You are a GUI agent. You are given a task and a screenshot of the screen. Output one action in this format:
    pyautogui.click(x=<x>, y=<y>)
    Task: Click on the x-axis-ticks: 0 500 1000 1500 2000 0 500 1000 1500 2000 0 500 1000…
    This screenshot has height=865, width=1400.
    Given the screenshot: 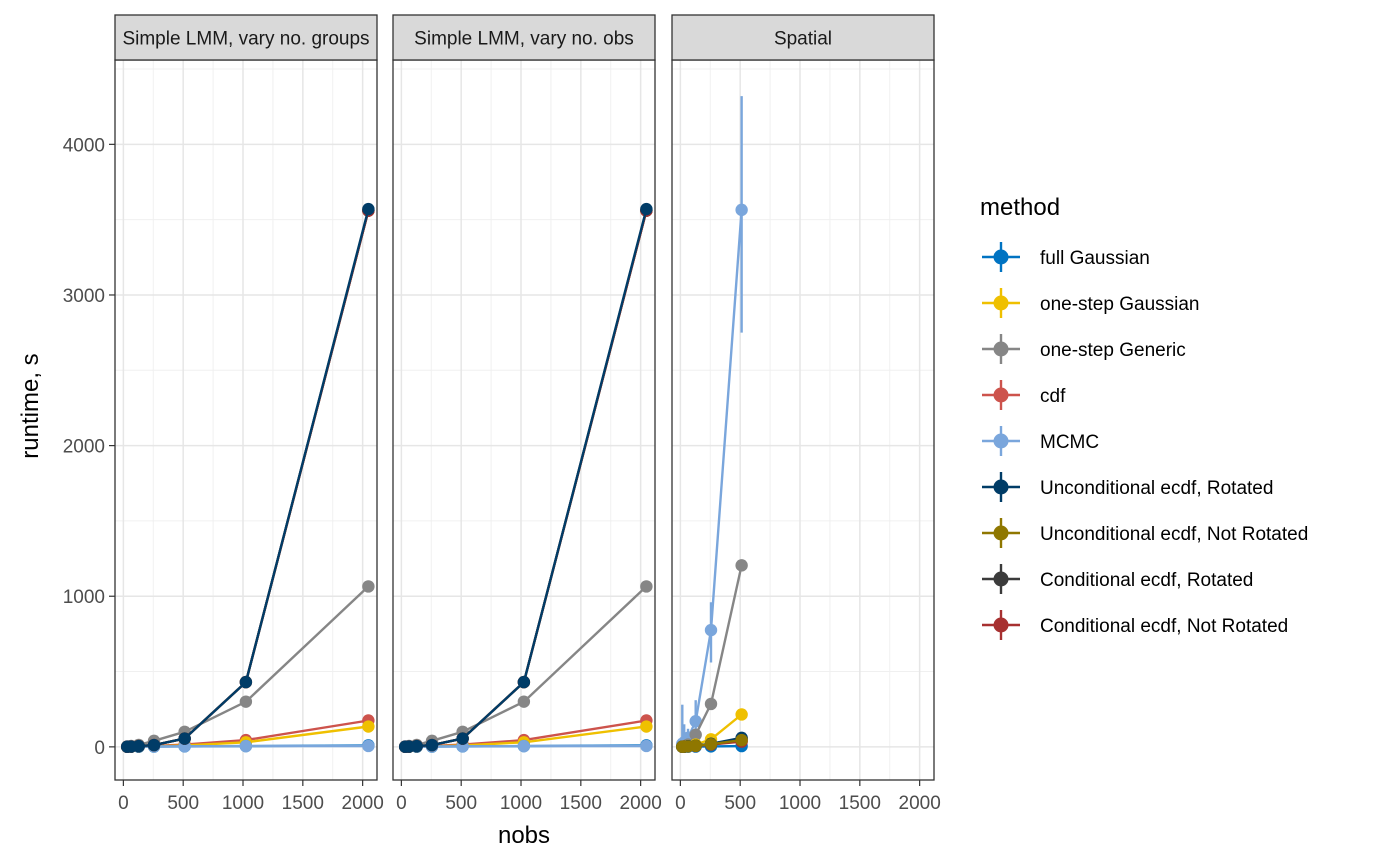 What is the action you would take?
    pyautogui.click(x=529, y=797)
    